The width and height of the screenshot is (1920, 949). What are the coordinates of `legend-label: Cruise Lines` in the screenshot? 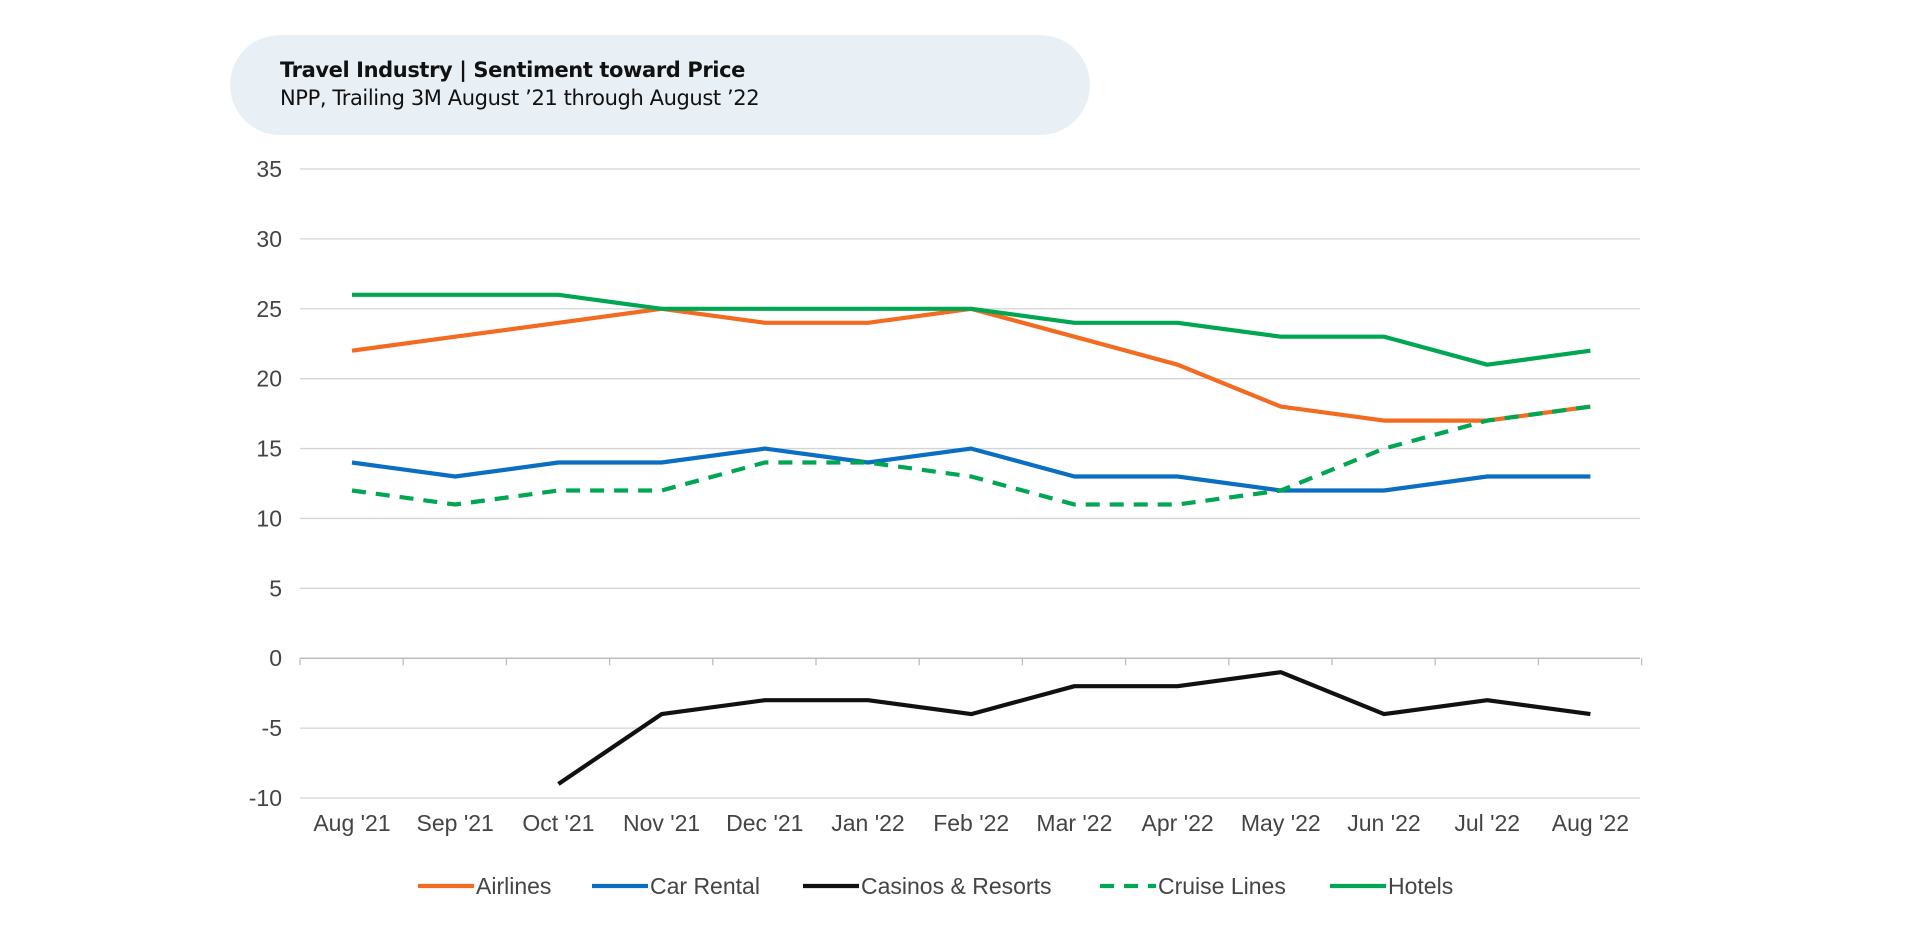 It's located at (1222, 886).